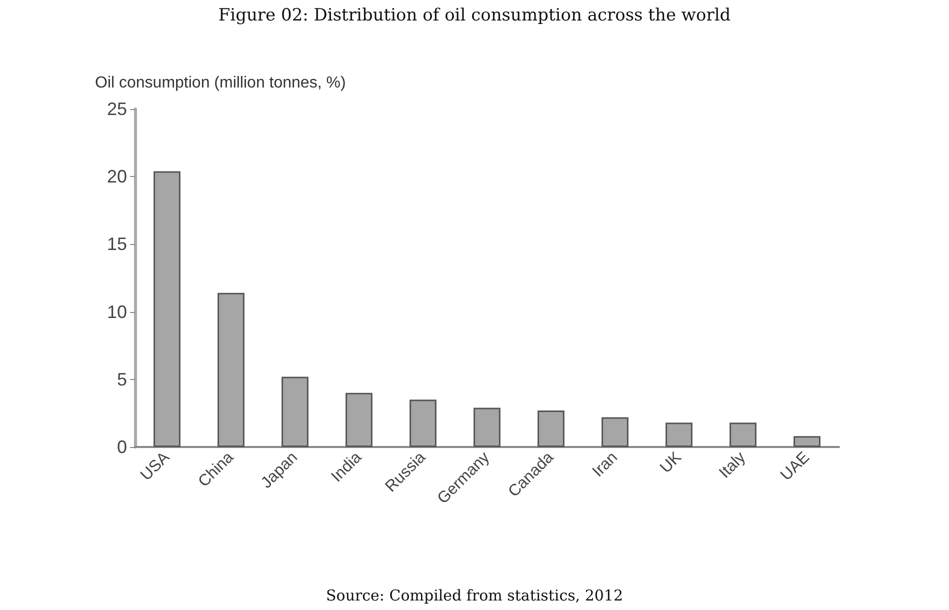  I want to click on y-tick-label: 5, so click(121, 379).